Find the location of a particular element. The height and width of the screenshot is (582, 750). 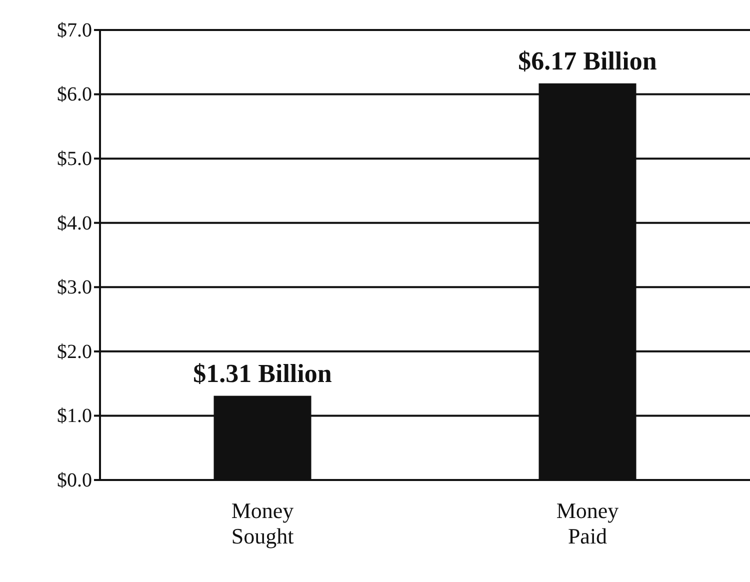

y-tick-label: $5.0 is located at coordinates (74, 159).